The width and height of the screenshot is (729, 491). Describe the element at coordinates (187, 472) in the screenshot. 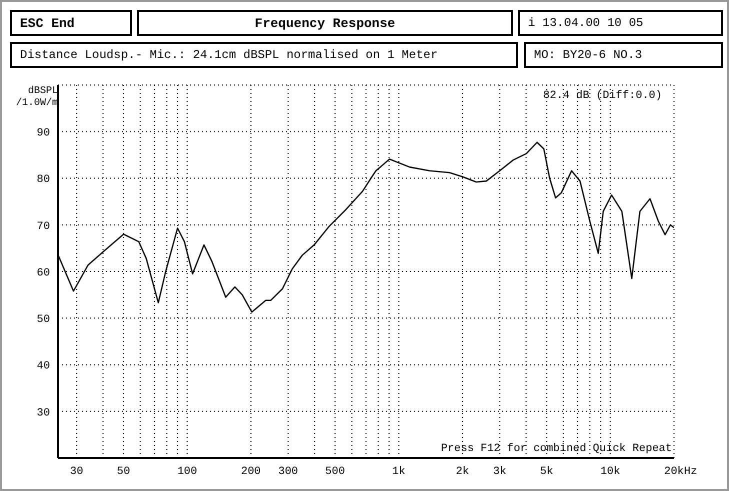

I see `x-tick-label: 100` at that location.